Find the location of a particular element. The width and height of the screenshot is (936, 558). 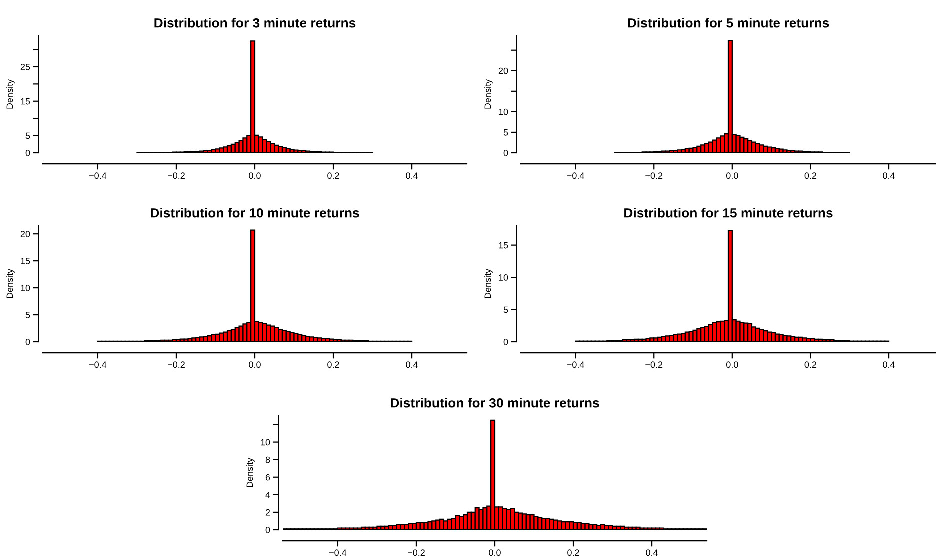

chart-title: Distribution for 15 minute returns is located at coordinates (728, 213).